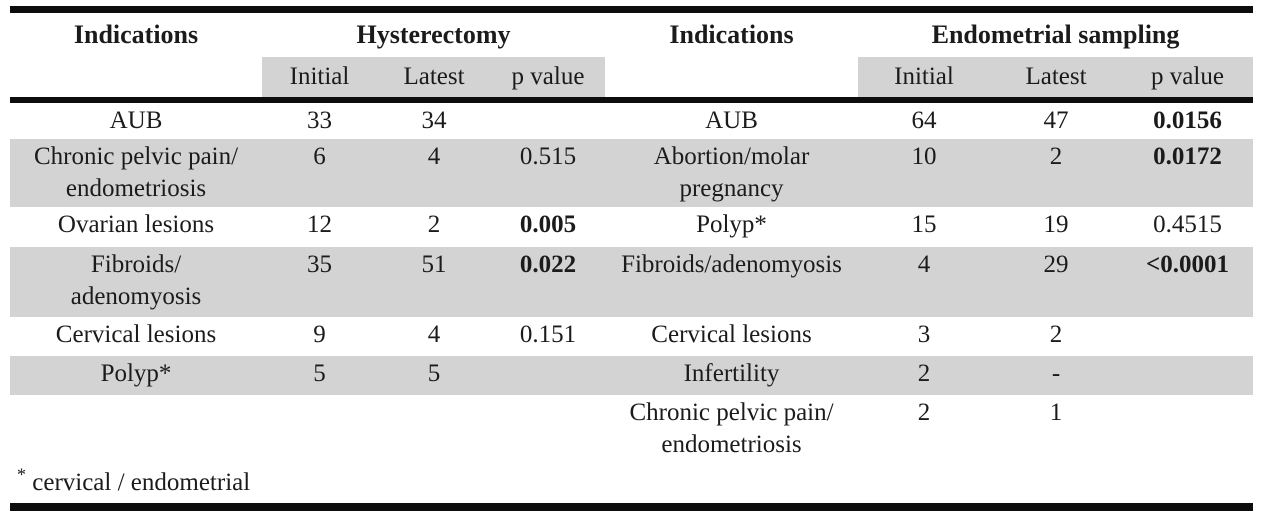 Image resolution: width=1275 pixels, height=519 pixels. What do you see at coordinates (631, 482) in the screenshot?
I see `footnote-row: * cervical / endometrial` at bounding box center [631, 482].